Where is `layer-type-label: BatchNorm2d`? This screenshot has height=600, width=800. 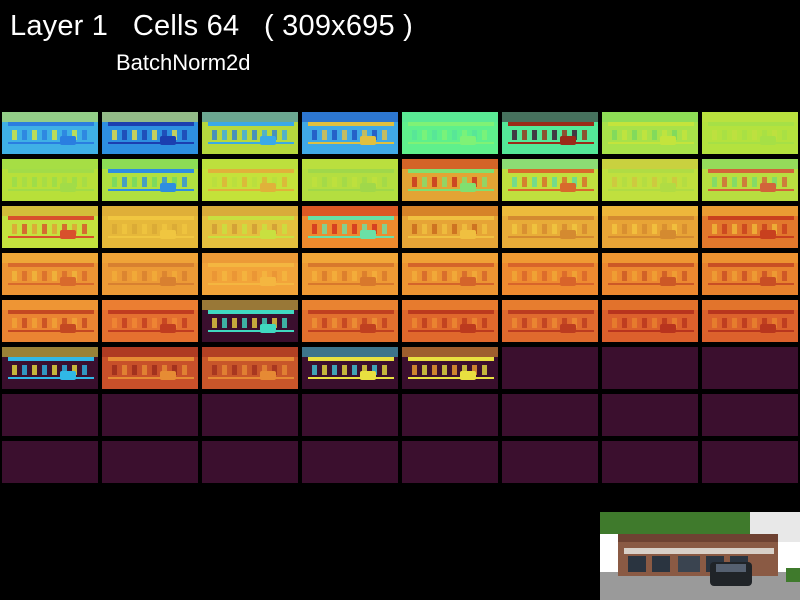 layer-type-label: BatchNorm2d is located at coordinates (183, 63).